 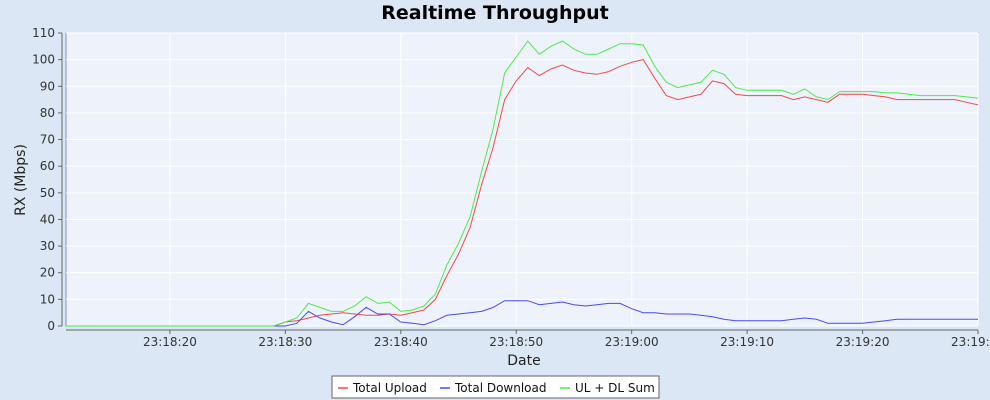 What do you see at coordinates (495, 13) in the screenshot?
I see `chart-title: Realtime Throughput` at bounding box center [495, 13].